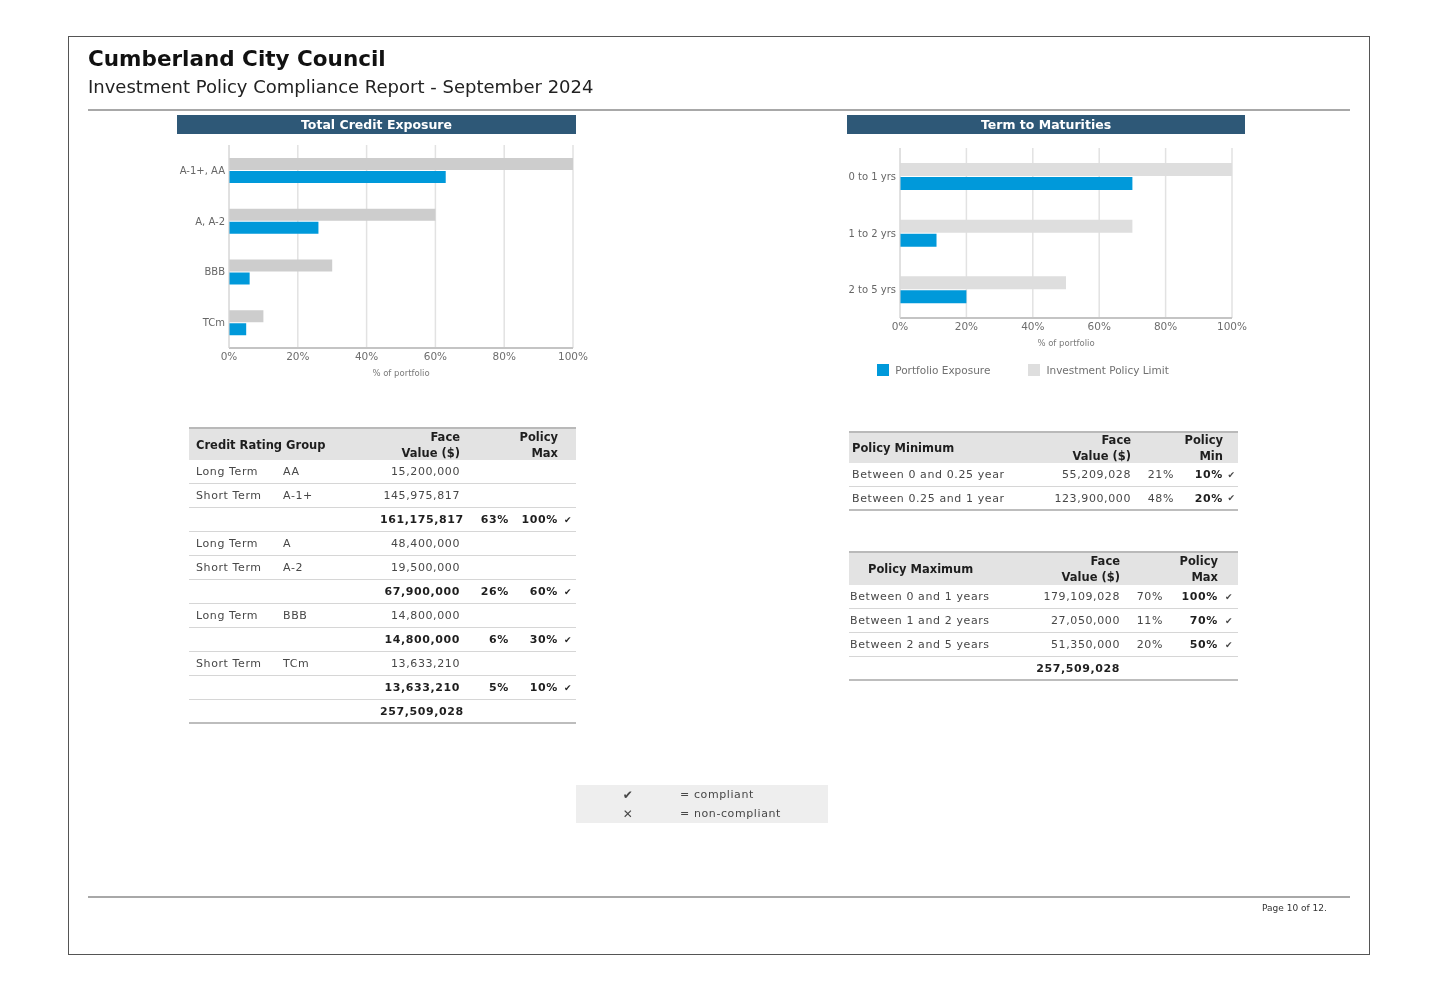 The height and width of the screenshot is (991, 1436). Describe the element at coordinates (261, 444) in the screenshot. I see `category-label: Credit Rating Group` at that location.